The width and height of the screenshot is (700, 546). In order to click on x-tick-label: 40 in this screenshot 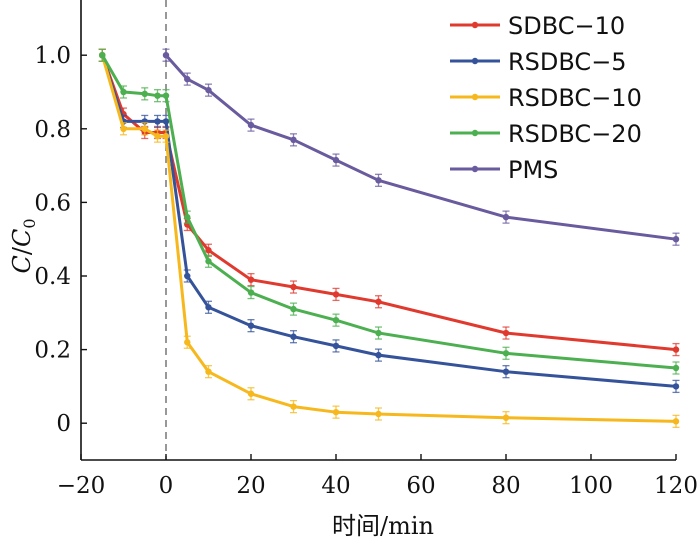, I will do `click(335, 486)`.